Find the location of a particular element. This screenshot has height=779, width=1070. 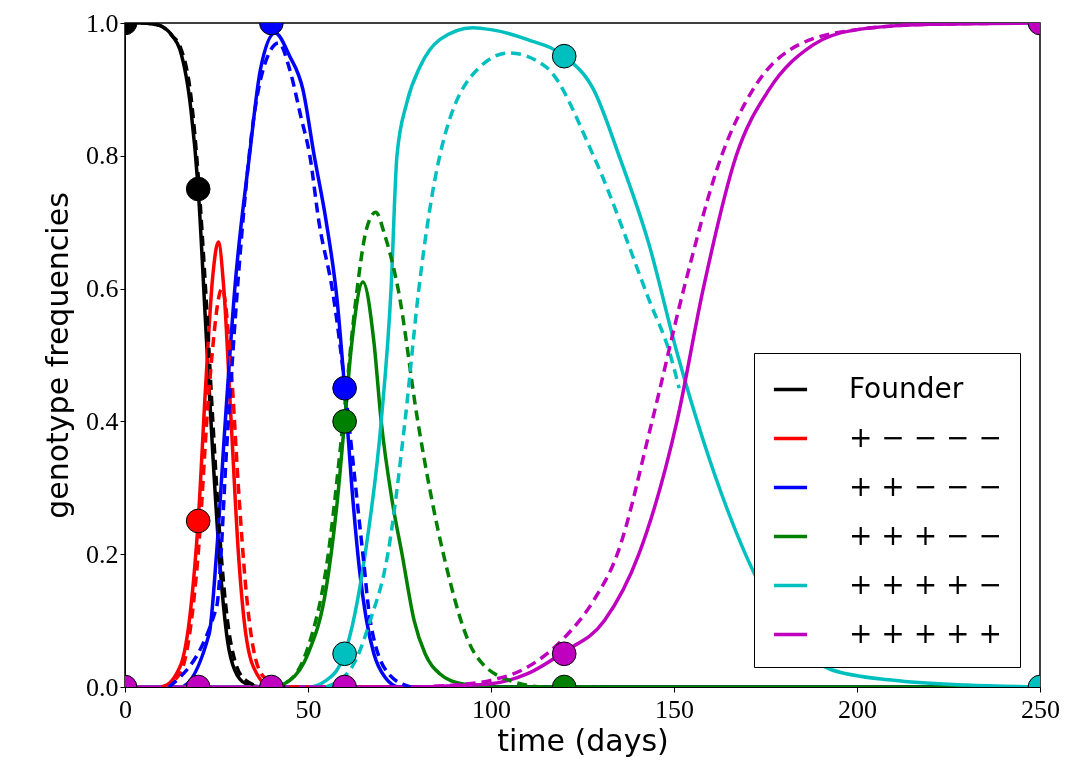

x-tick-label: 250 is located at coordinates (1040, 709).